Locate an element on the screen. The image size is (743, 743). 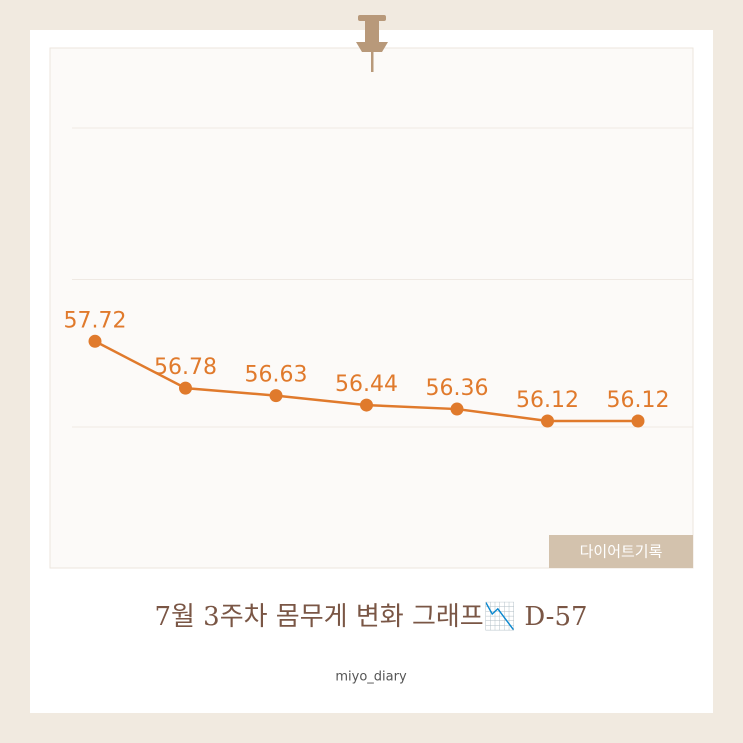
author: miyo_diary is located at coordinates (371, 677).